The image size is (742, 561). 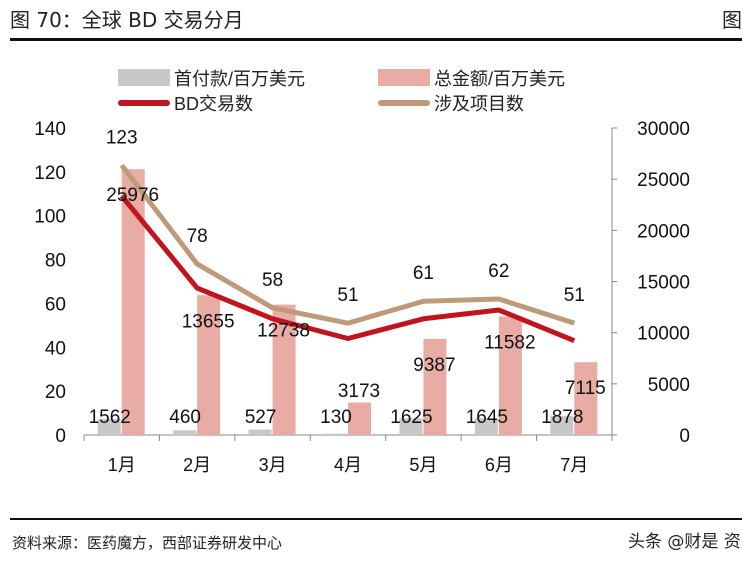 I want to click on label-total: 13655, so click(x=208, y=321).